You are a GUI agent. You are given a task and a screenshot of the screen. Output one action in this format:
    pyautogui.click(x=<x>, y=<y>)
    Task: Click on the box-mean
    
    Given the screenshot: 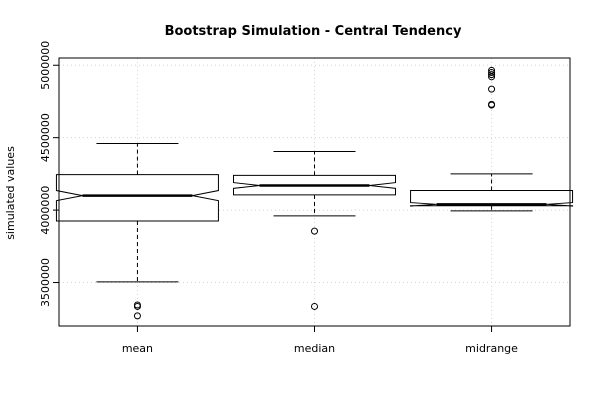 What is the action you would take?
    pyautogui.click(x=137, y=231)
    